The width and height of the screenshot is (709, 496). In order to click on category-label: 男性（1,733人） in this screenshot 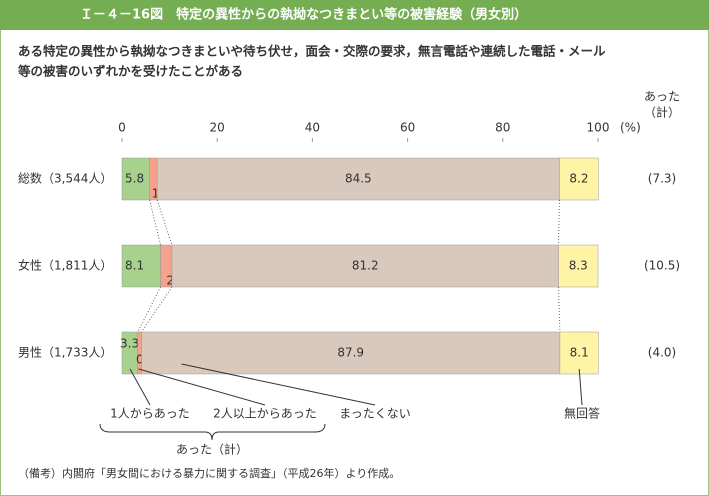, I will do `click(65, 353)`.